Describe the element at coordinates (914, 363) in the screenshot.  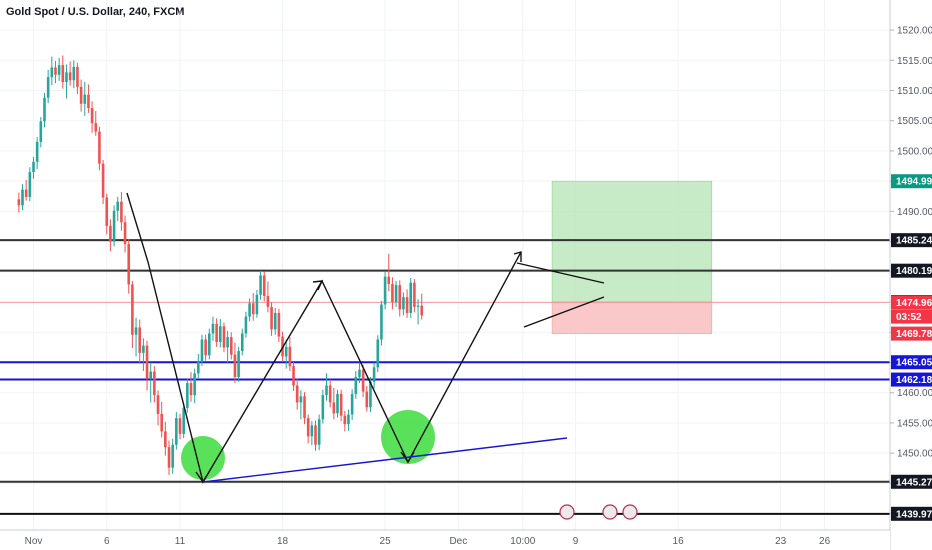
I see `price-tag-label: 1465.05` at that location.